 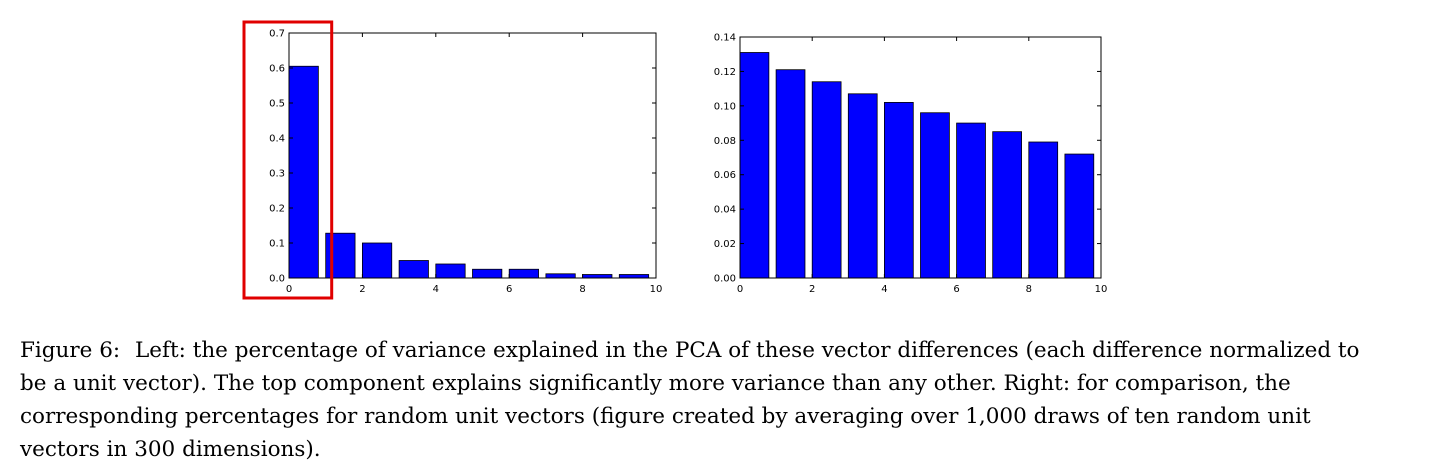 What do you see at coordinates (725, 175) in the screenshot?
I see `y-tick-label: 0.06` at bounding box center [725, 175].